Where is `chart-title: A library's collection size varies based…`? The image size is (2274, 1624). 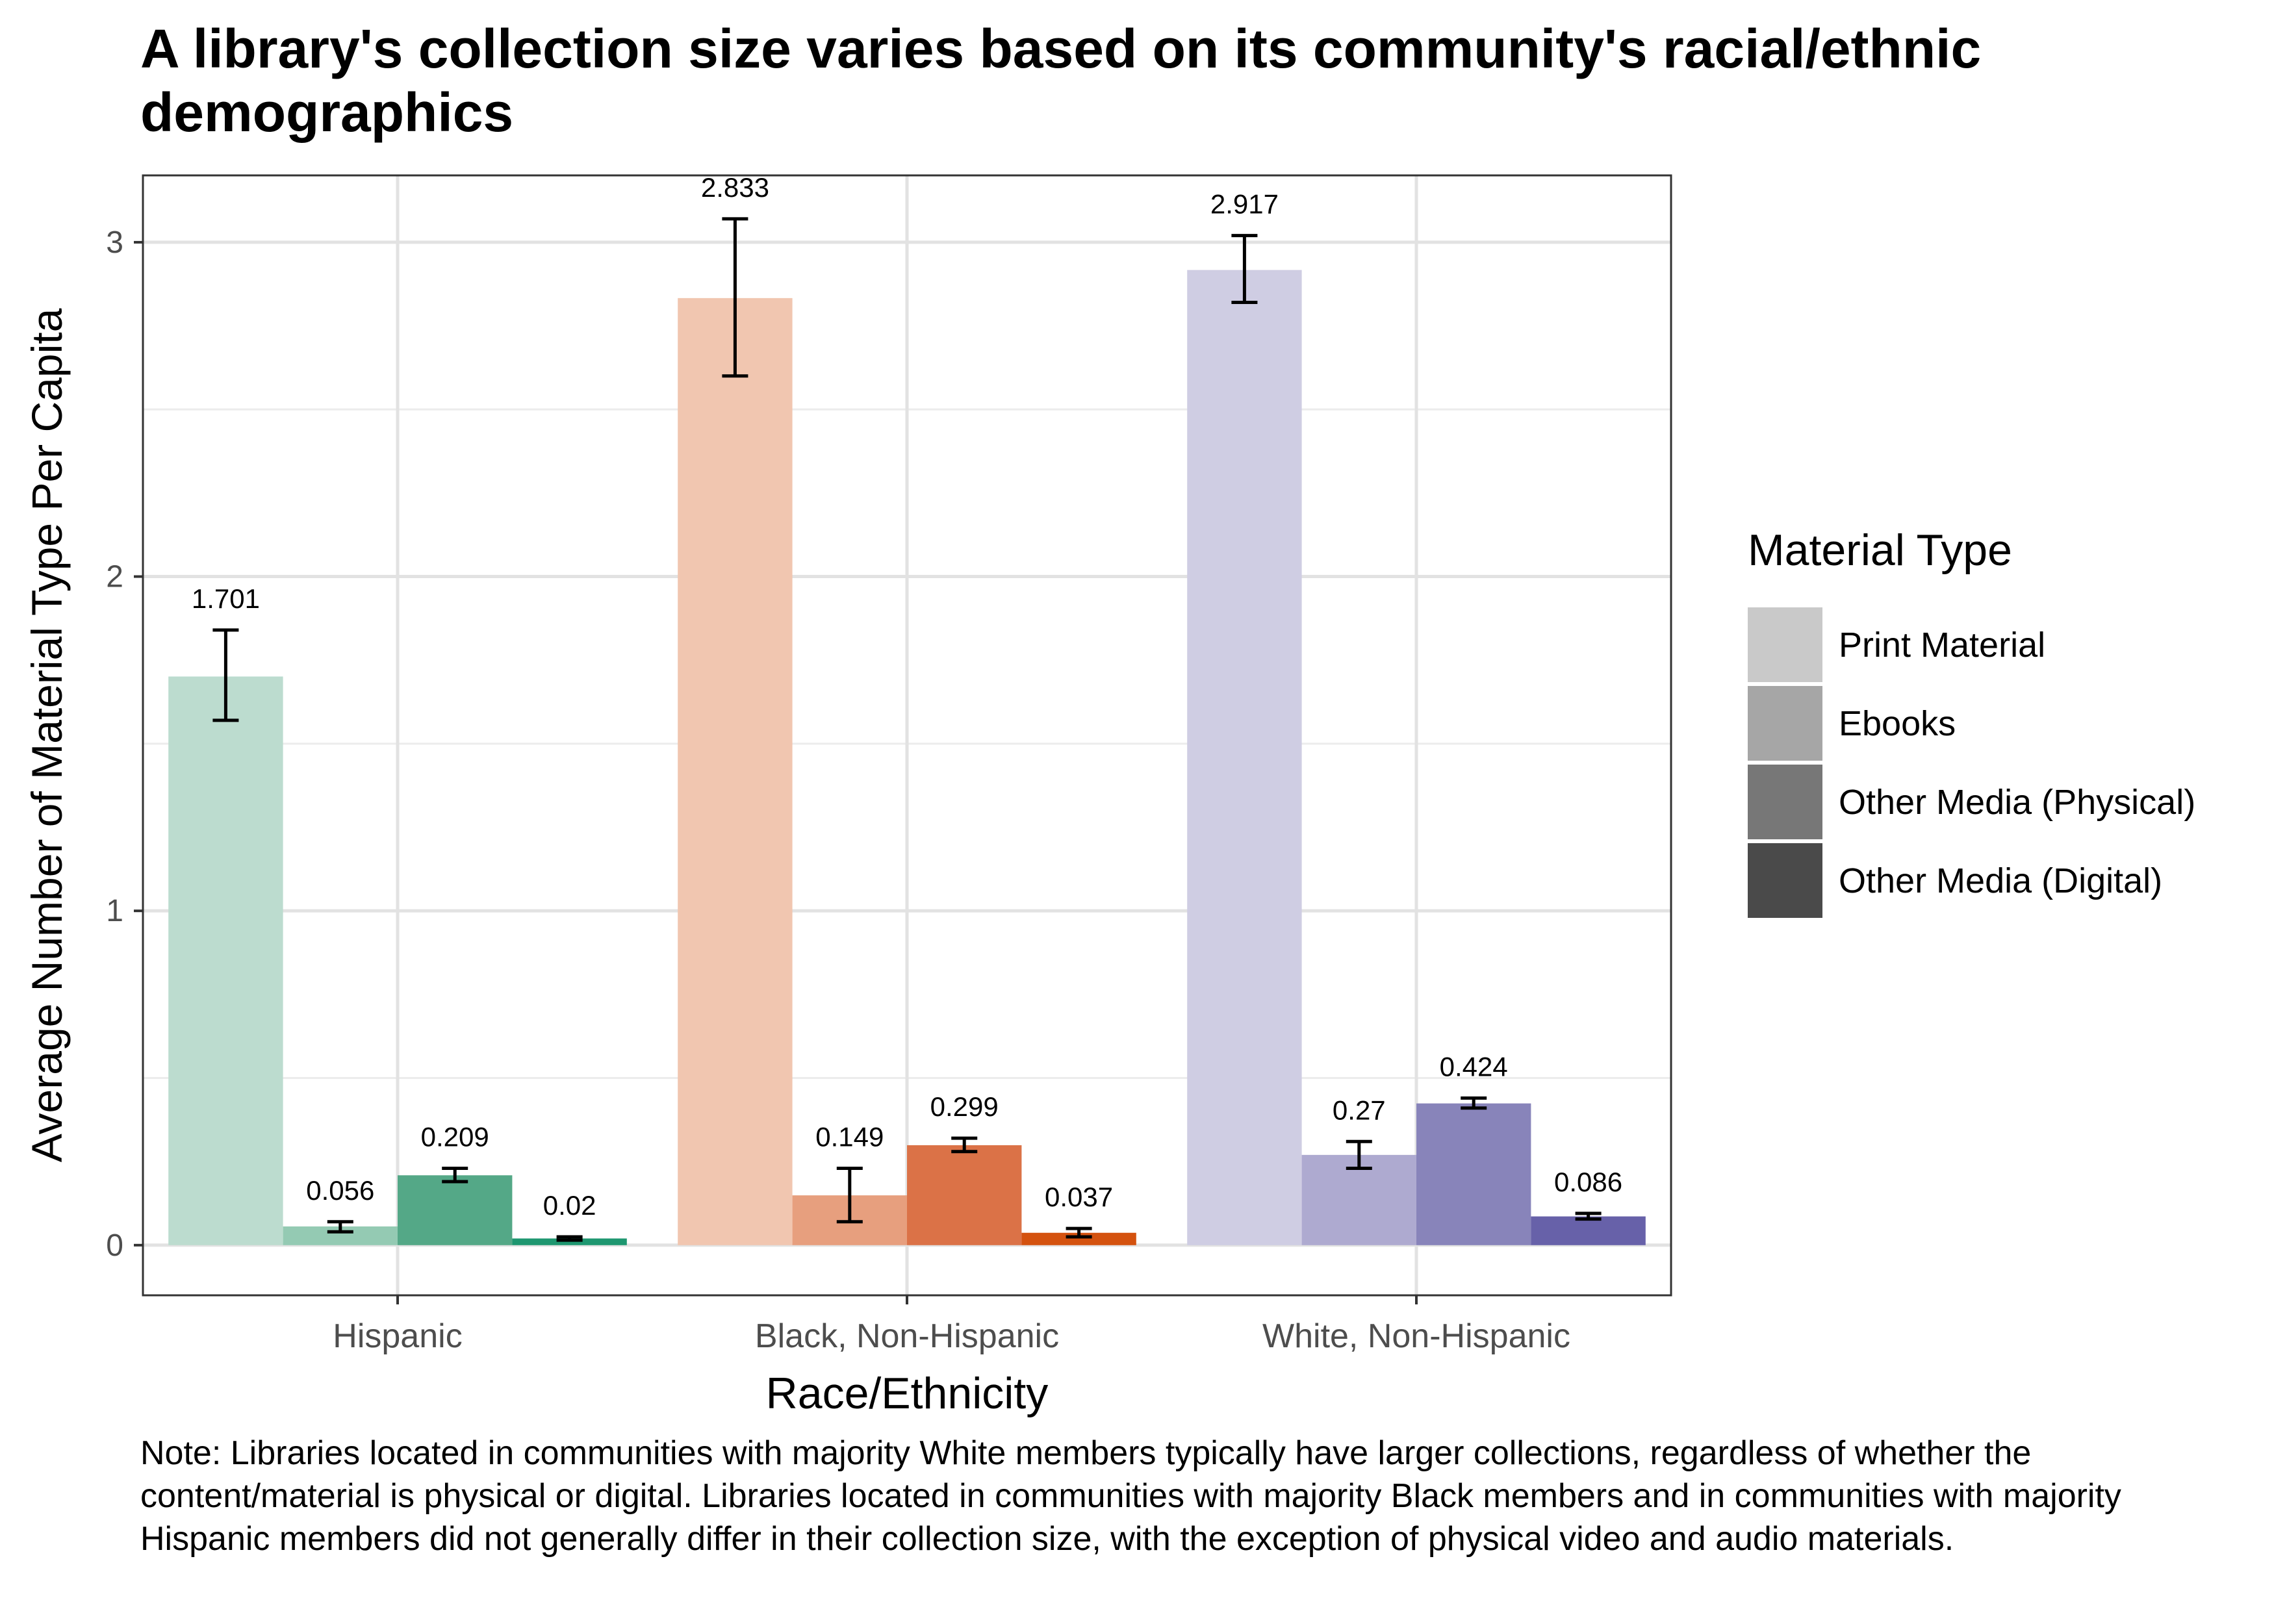
chart-title: A library's collection size varies based… is located at coordinates (1061, 80).